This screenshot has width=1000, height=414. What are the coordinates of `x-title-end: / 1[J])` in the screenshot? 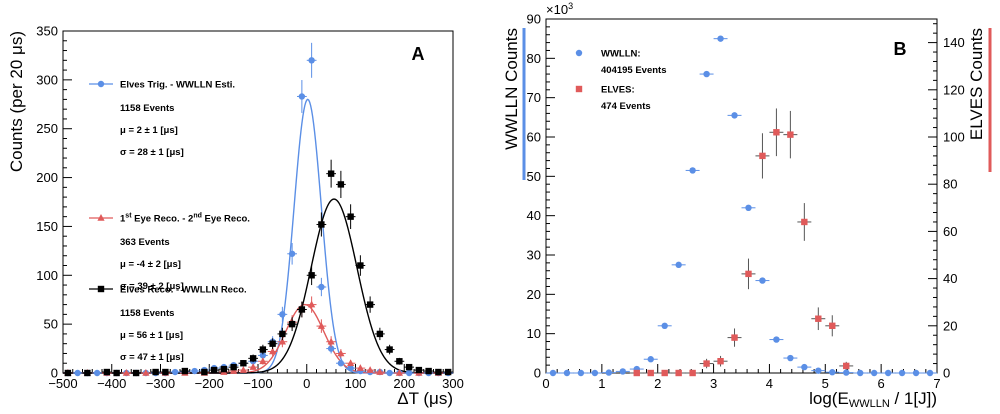 It's located at (913, 398).